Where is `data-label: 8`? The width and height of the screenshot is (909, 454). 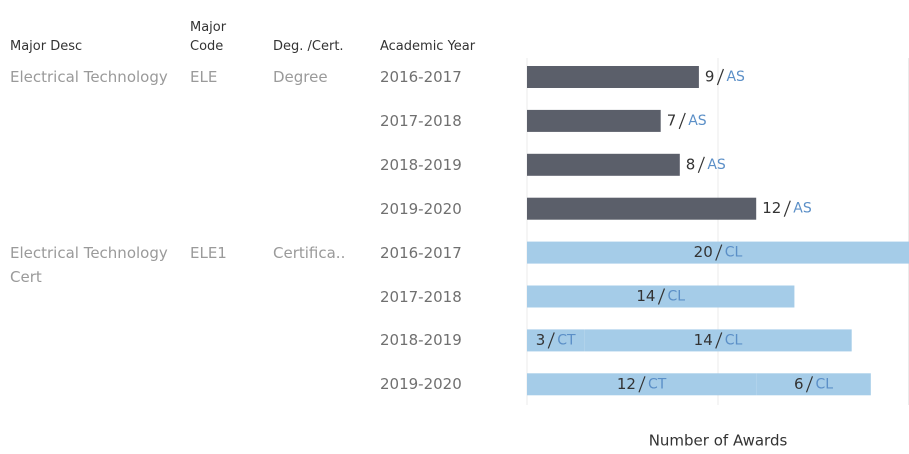
data-label: 8 is located at coordinates (691, 164).